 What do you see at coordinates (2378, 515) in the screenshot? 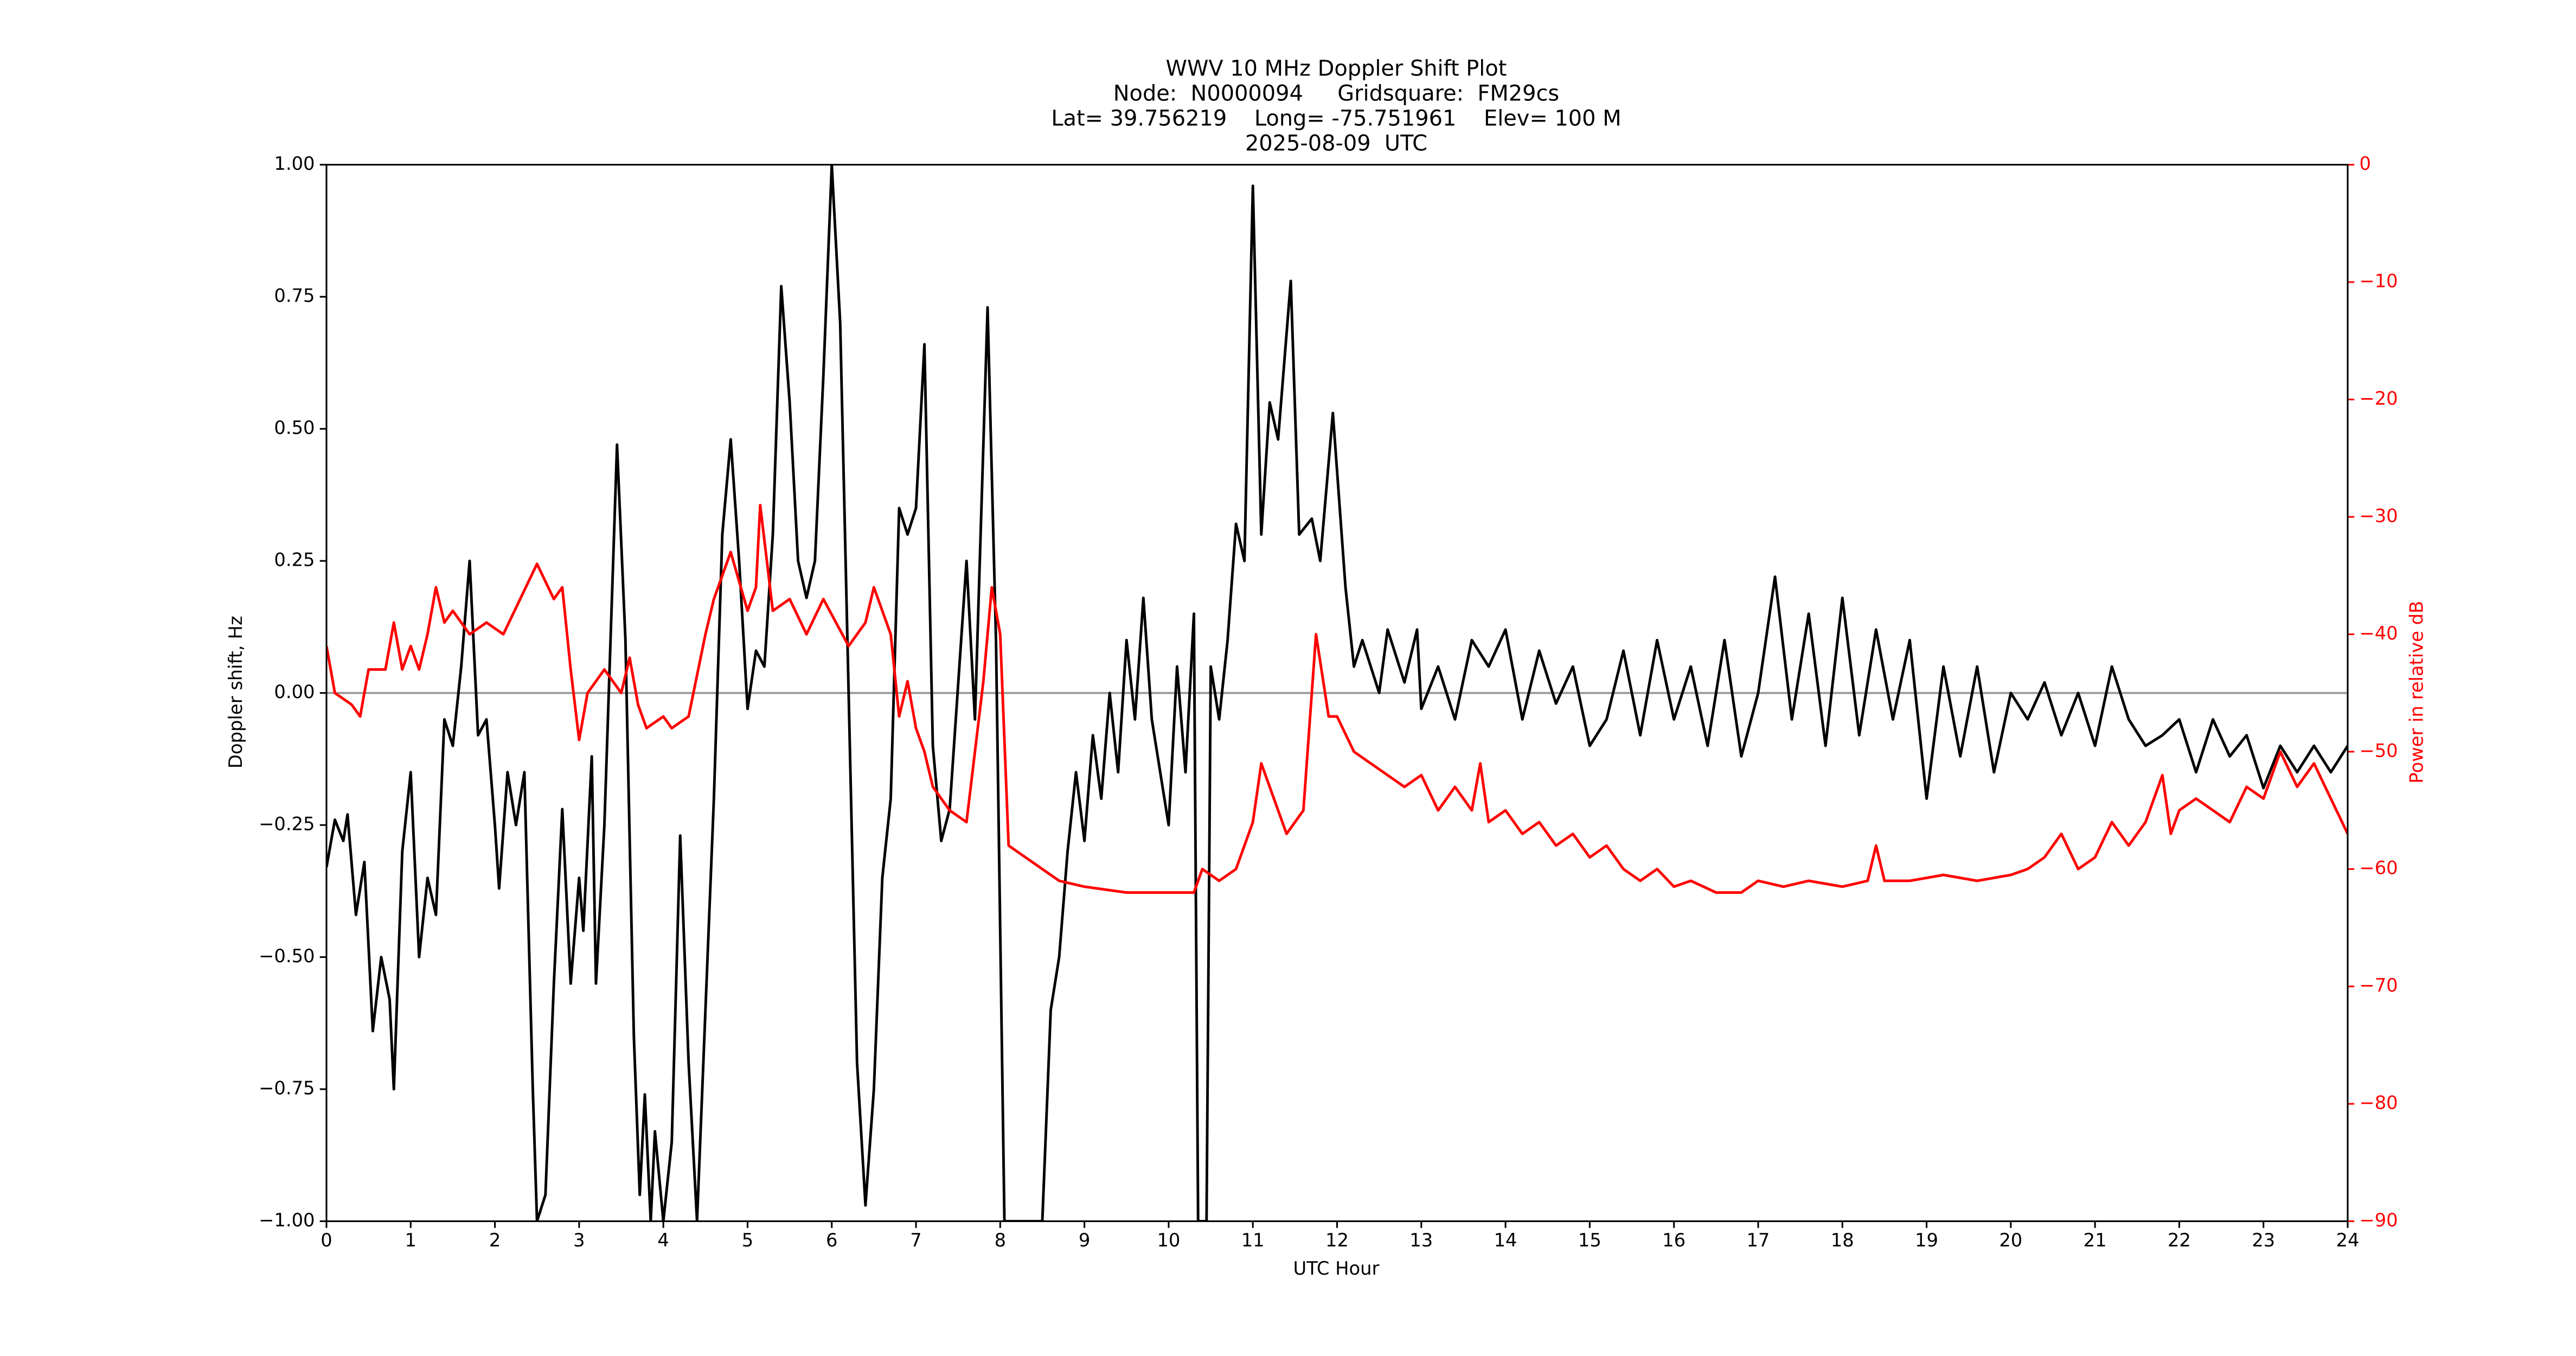
I see `y2-tick-label: −30` at bounding box center [2378, 515].